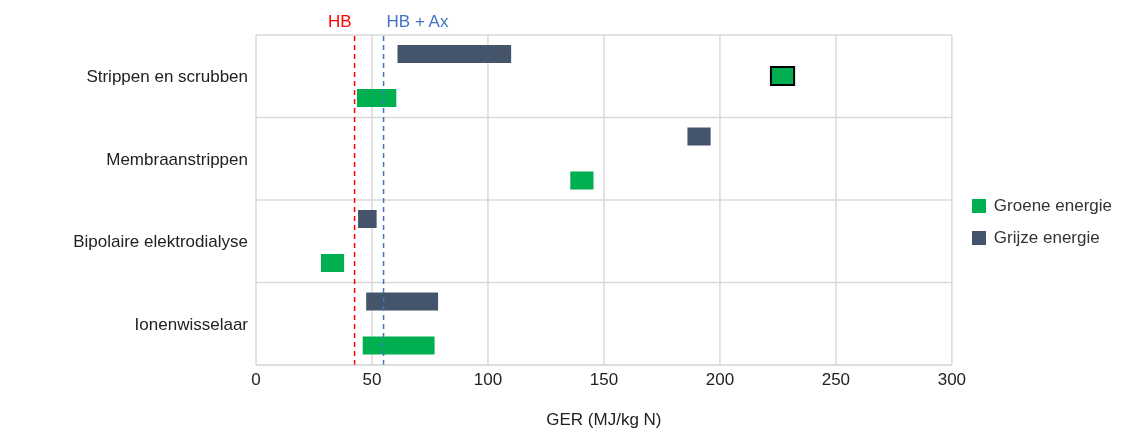 This screenshot has height=443, width=1130. I want to click on x-axis-title: GER (MJ/kg N), so click(604, 419).